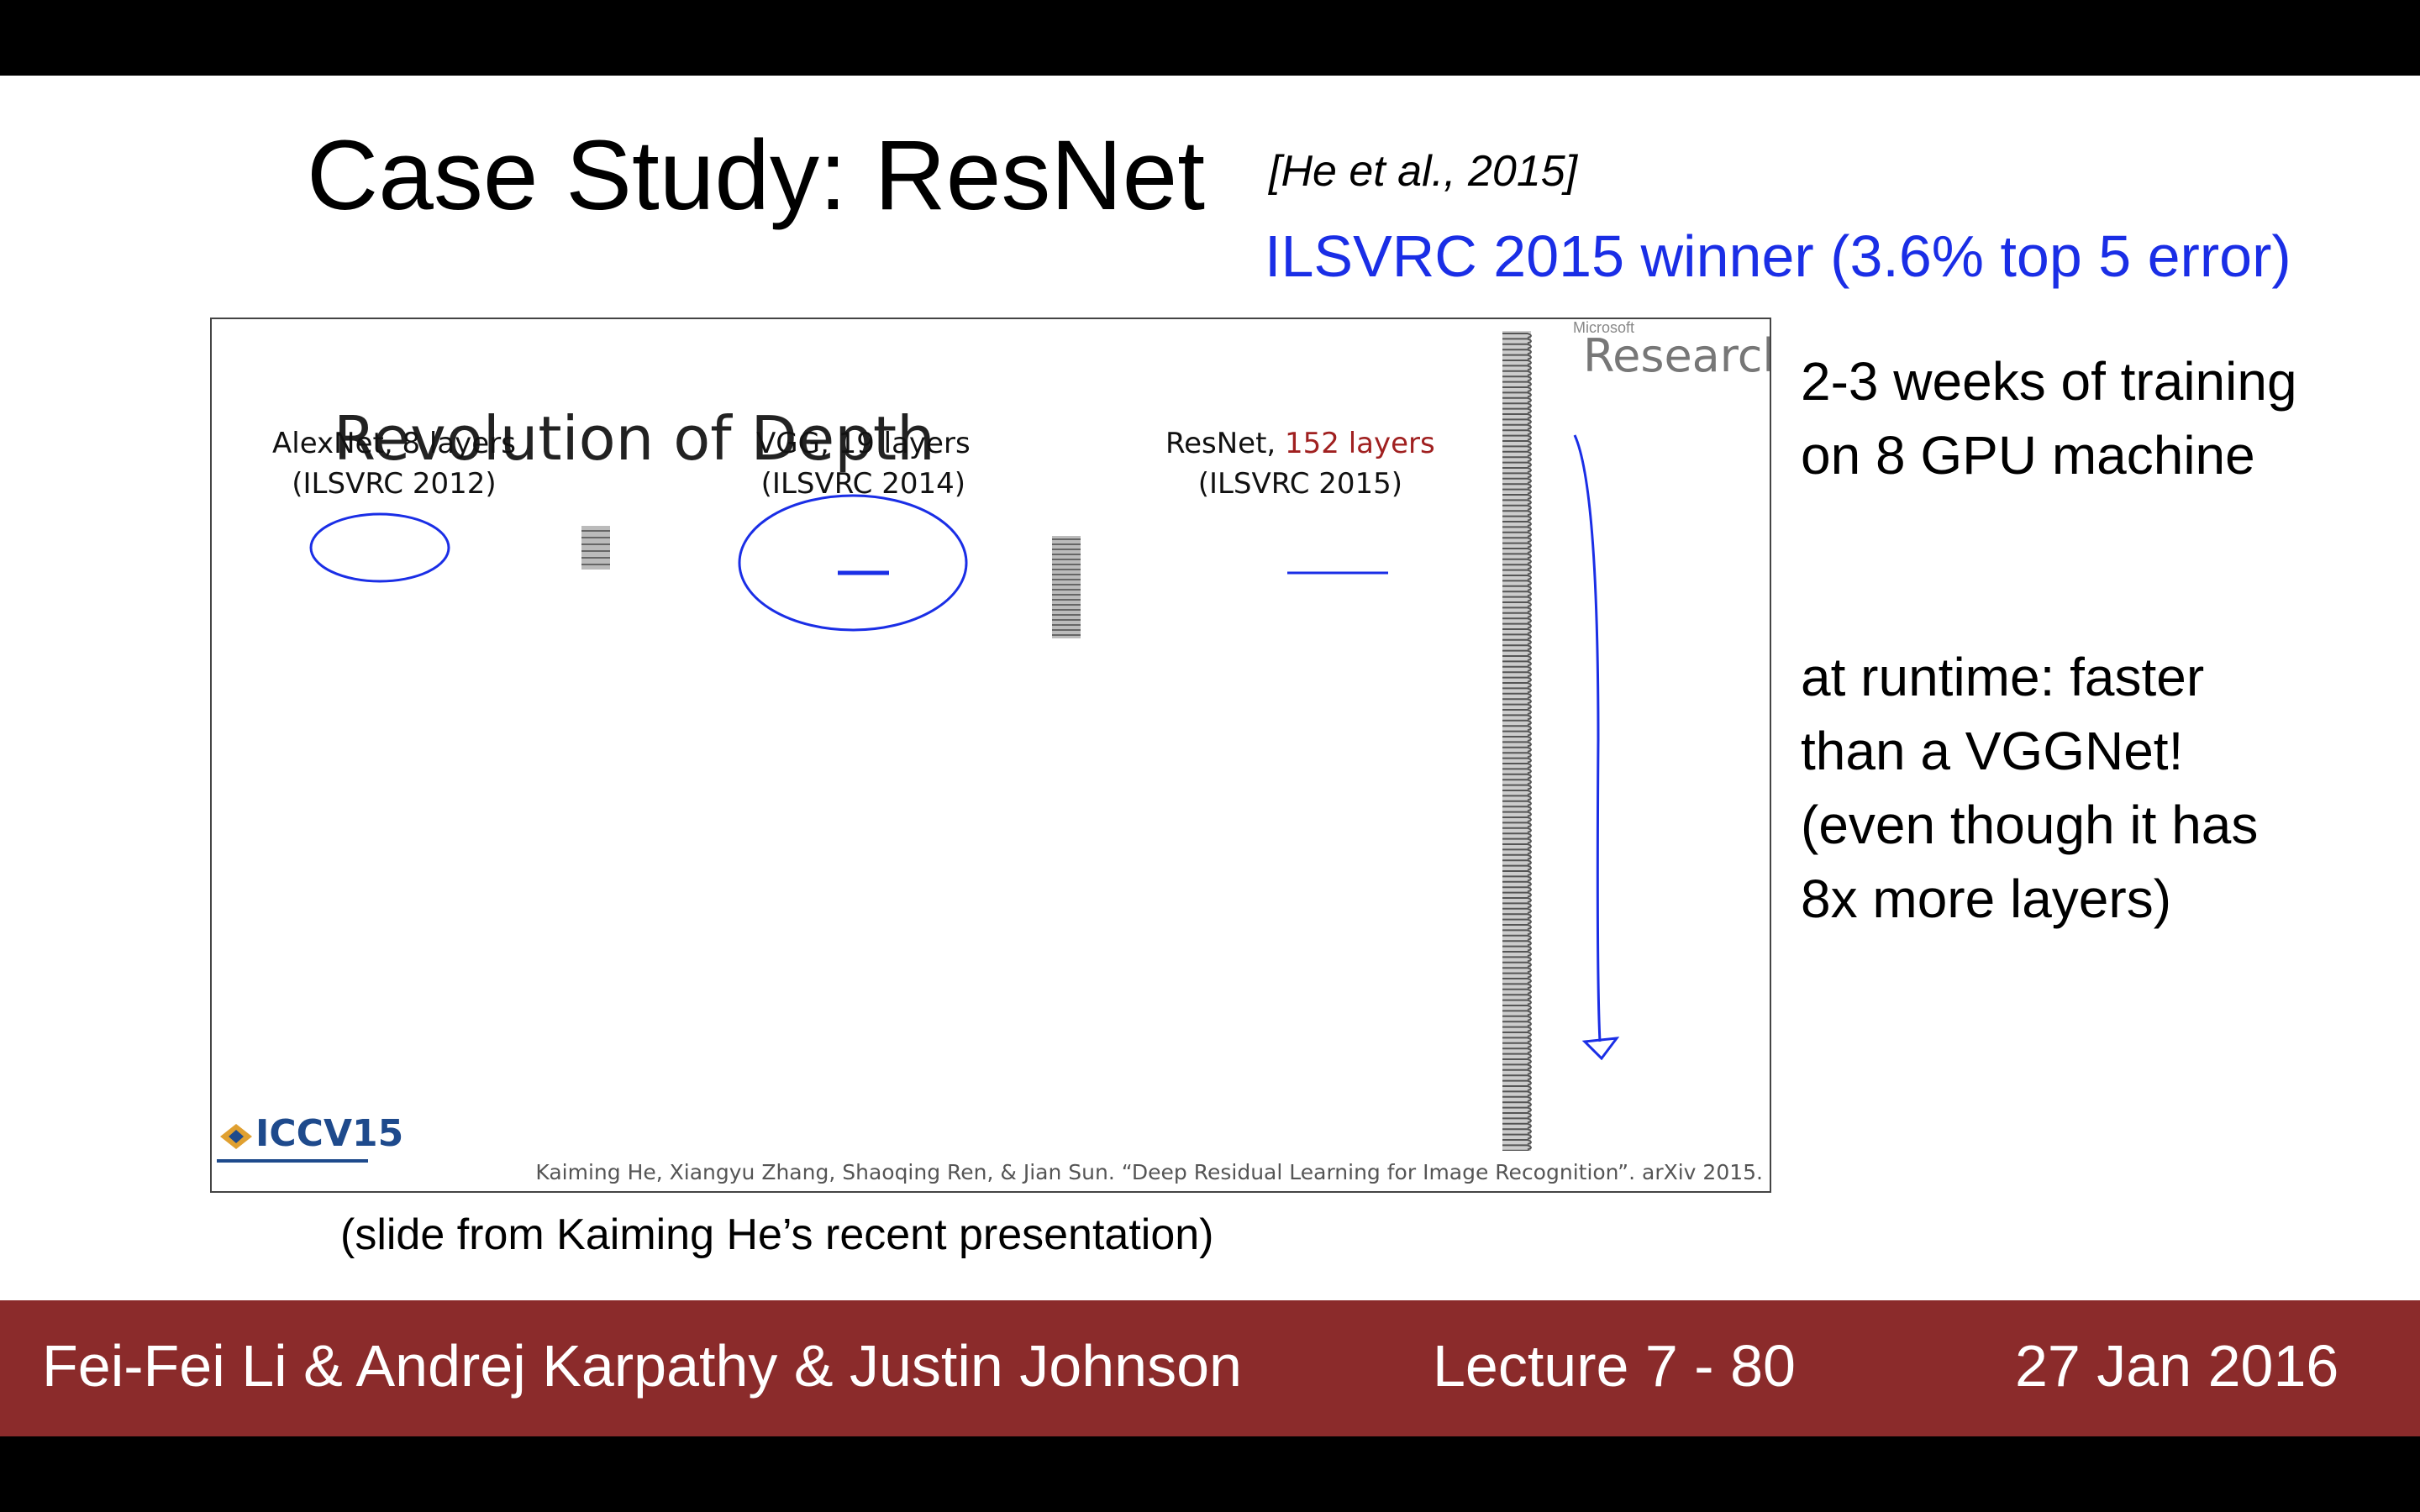 The image size is (2420, 1512). I want to click on depth-arrow, so click(1588, 738).